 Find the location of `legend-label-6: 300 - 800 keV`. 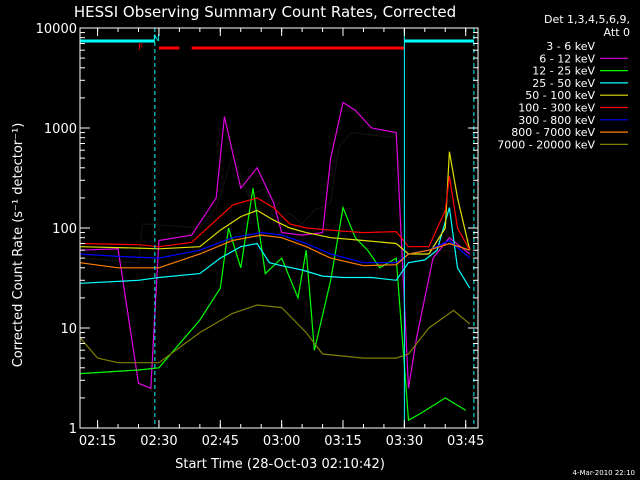

legend-label-6: 300 - 800 keV is located at coordinates (556, 120).